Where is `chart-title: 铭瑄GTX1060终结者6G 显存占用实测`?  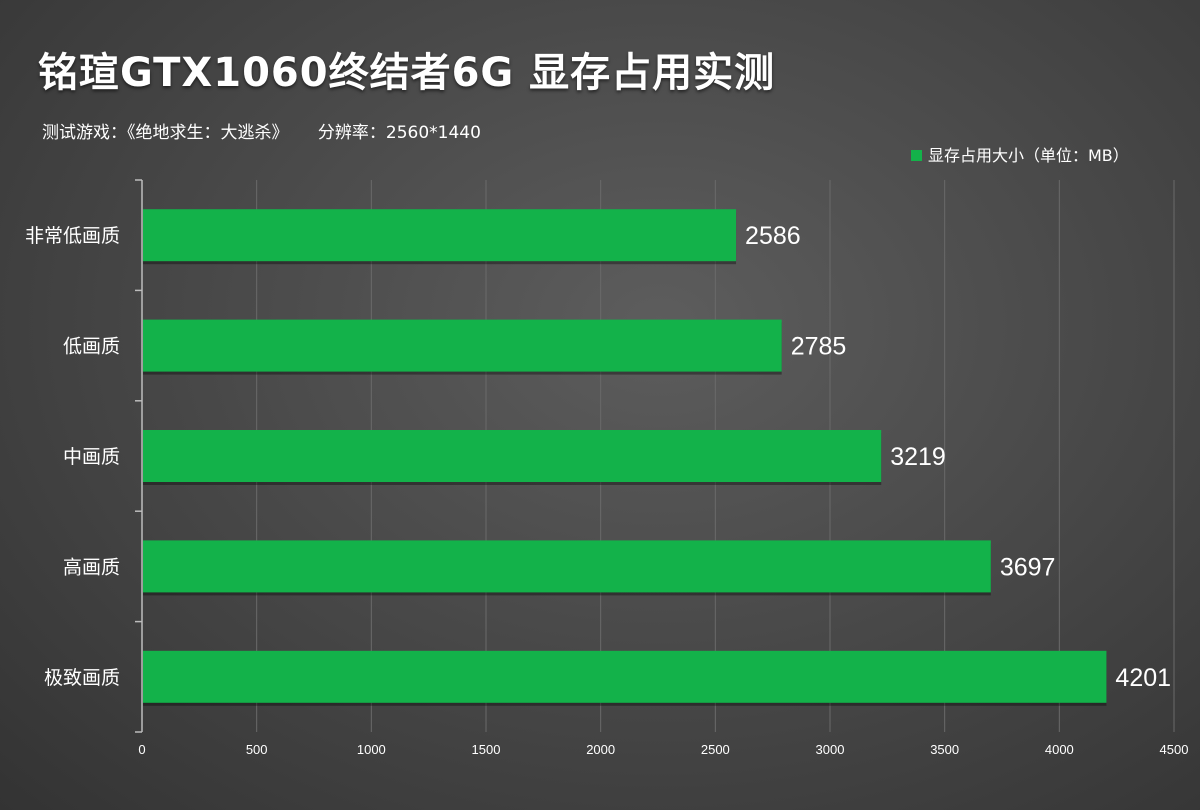 chart-title: 铭瑄GTX1060终结者6G 显存占用实测 is located at coordinates (407, 73).